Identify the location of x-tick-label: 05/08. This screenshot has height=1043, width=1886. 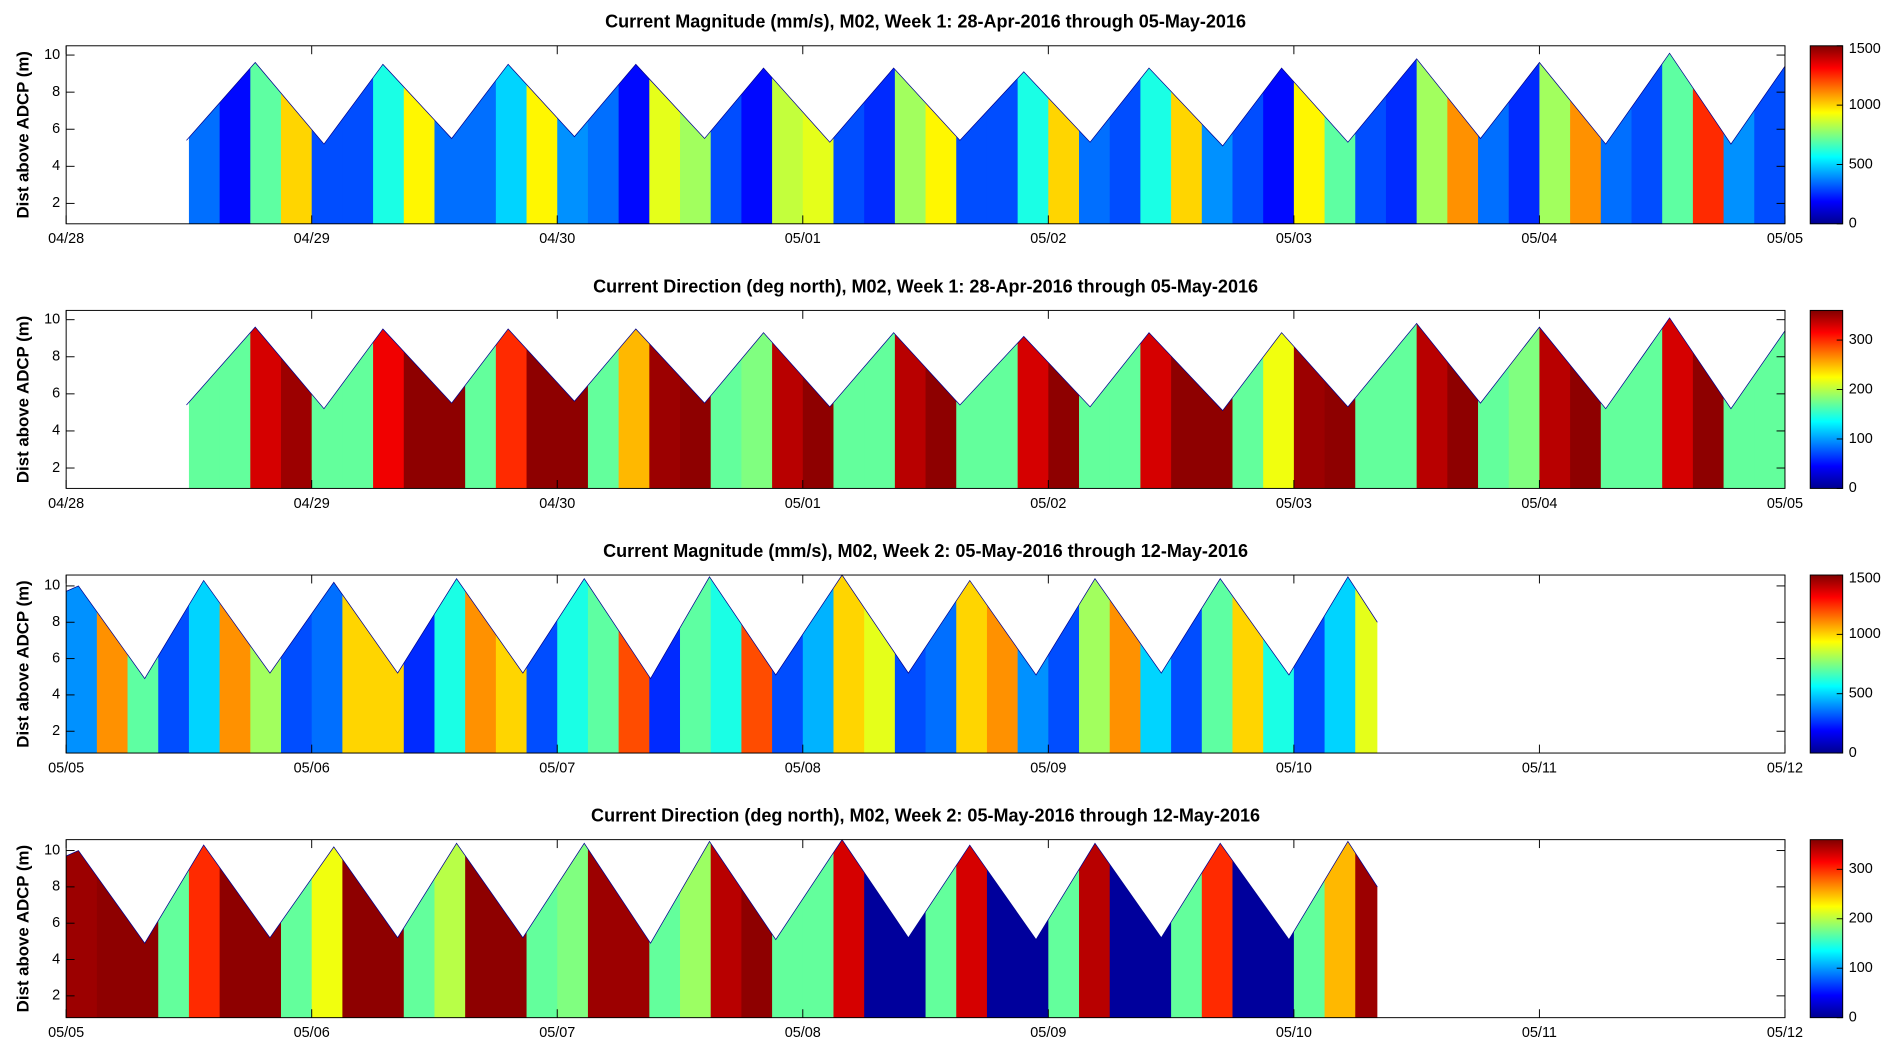
(803, 768).